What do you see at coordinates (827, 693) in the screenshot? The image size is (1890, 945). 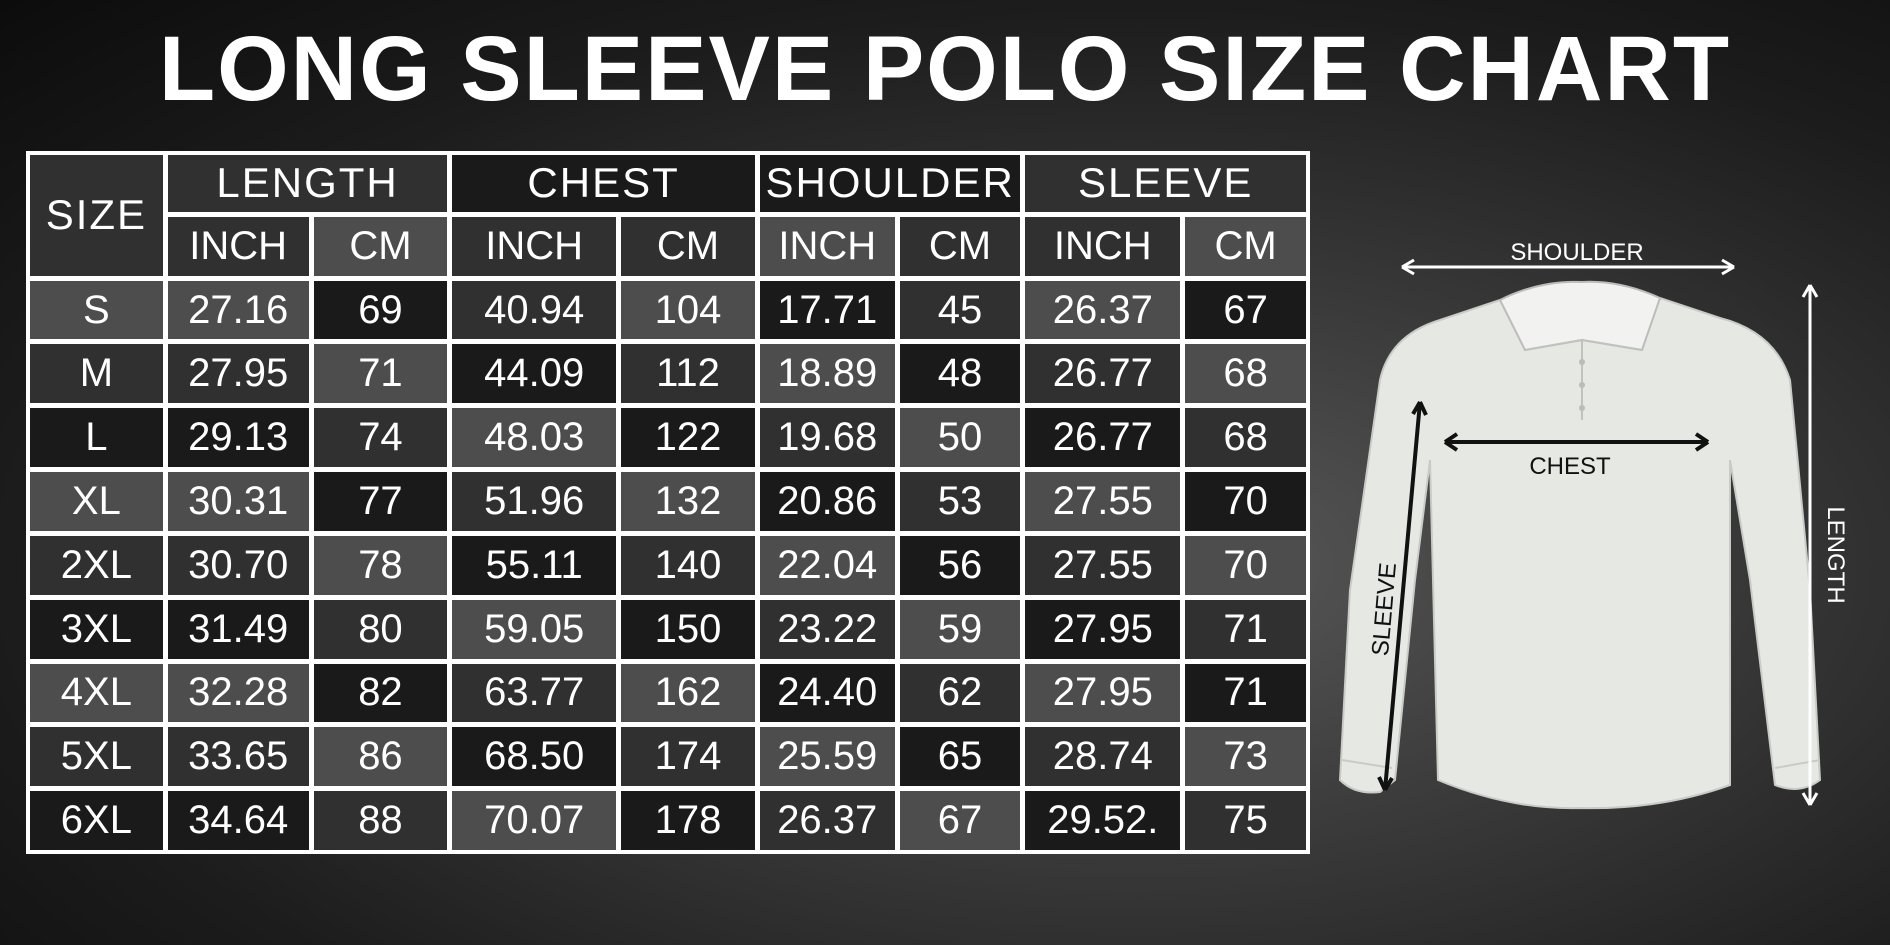 I see `value-cell: 24.40` at bounding box center [827, 693].